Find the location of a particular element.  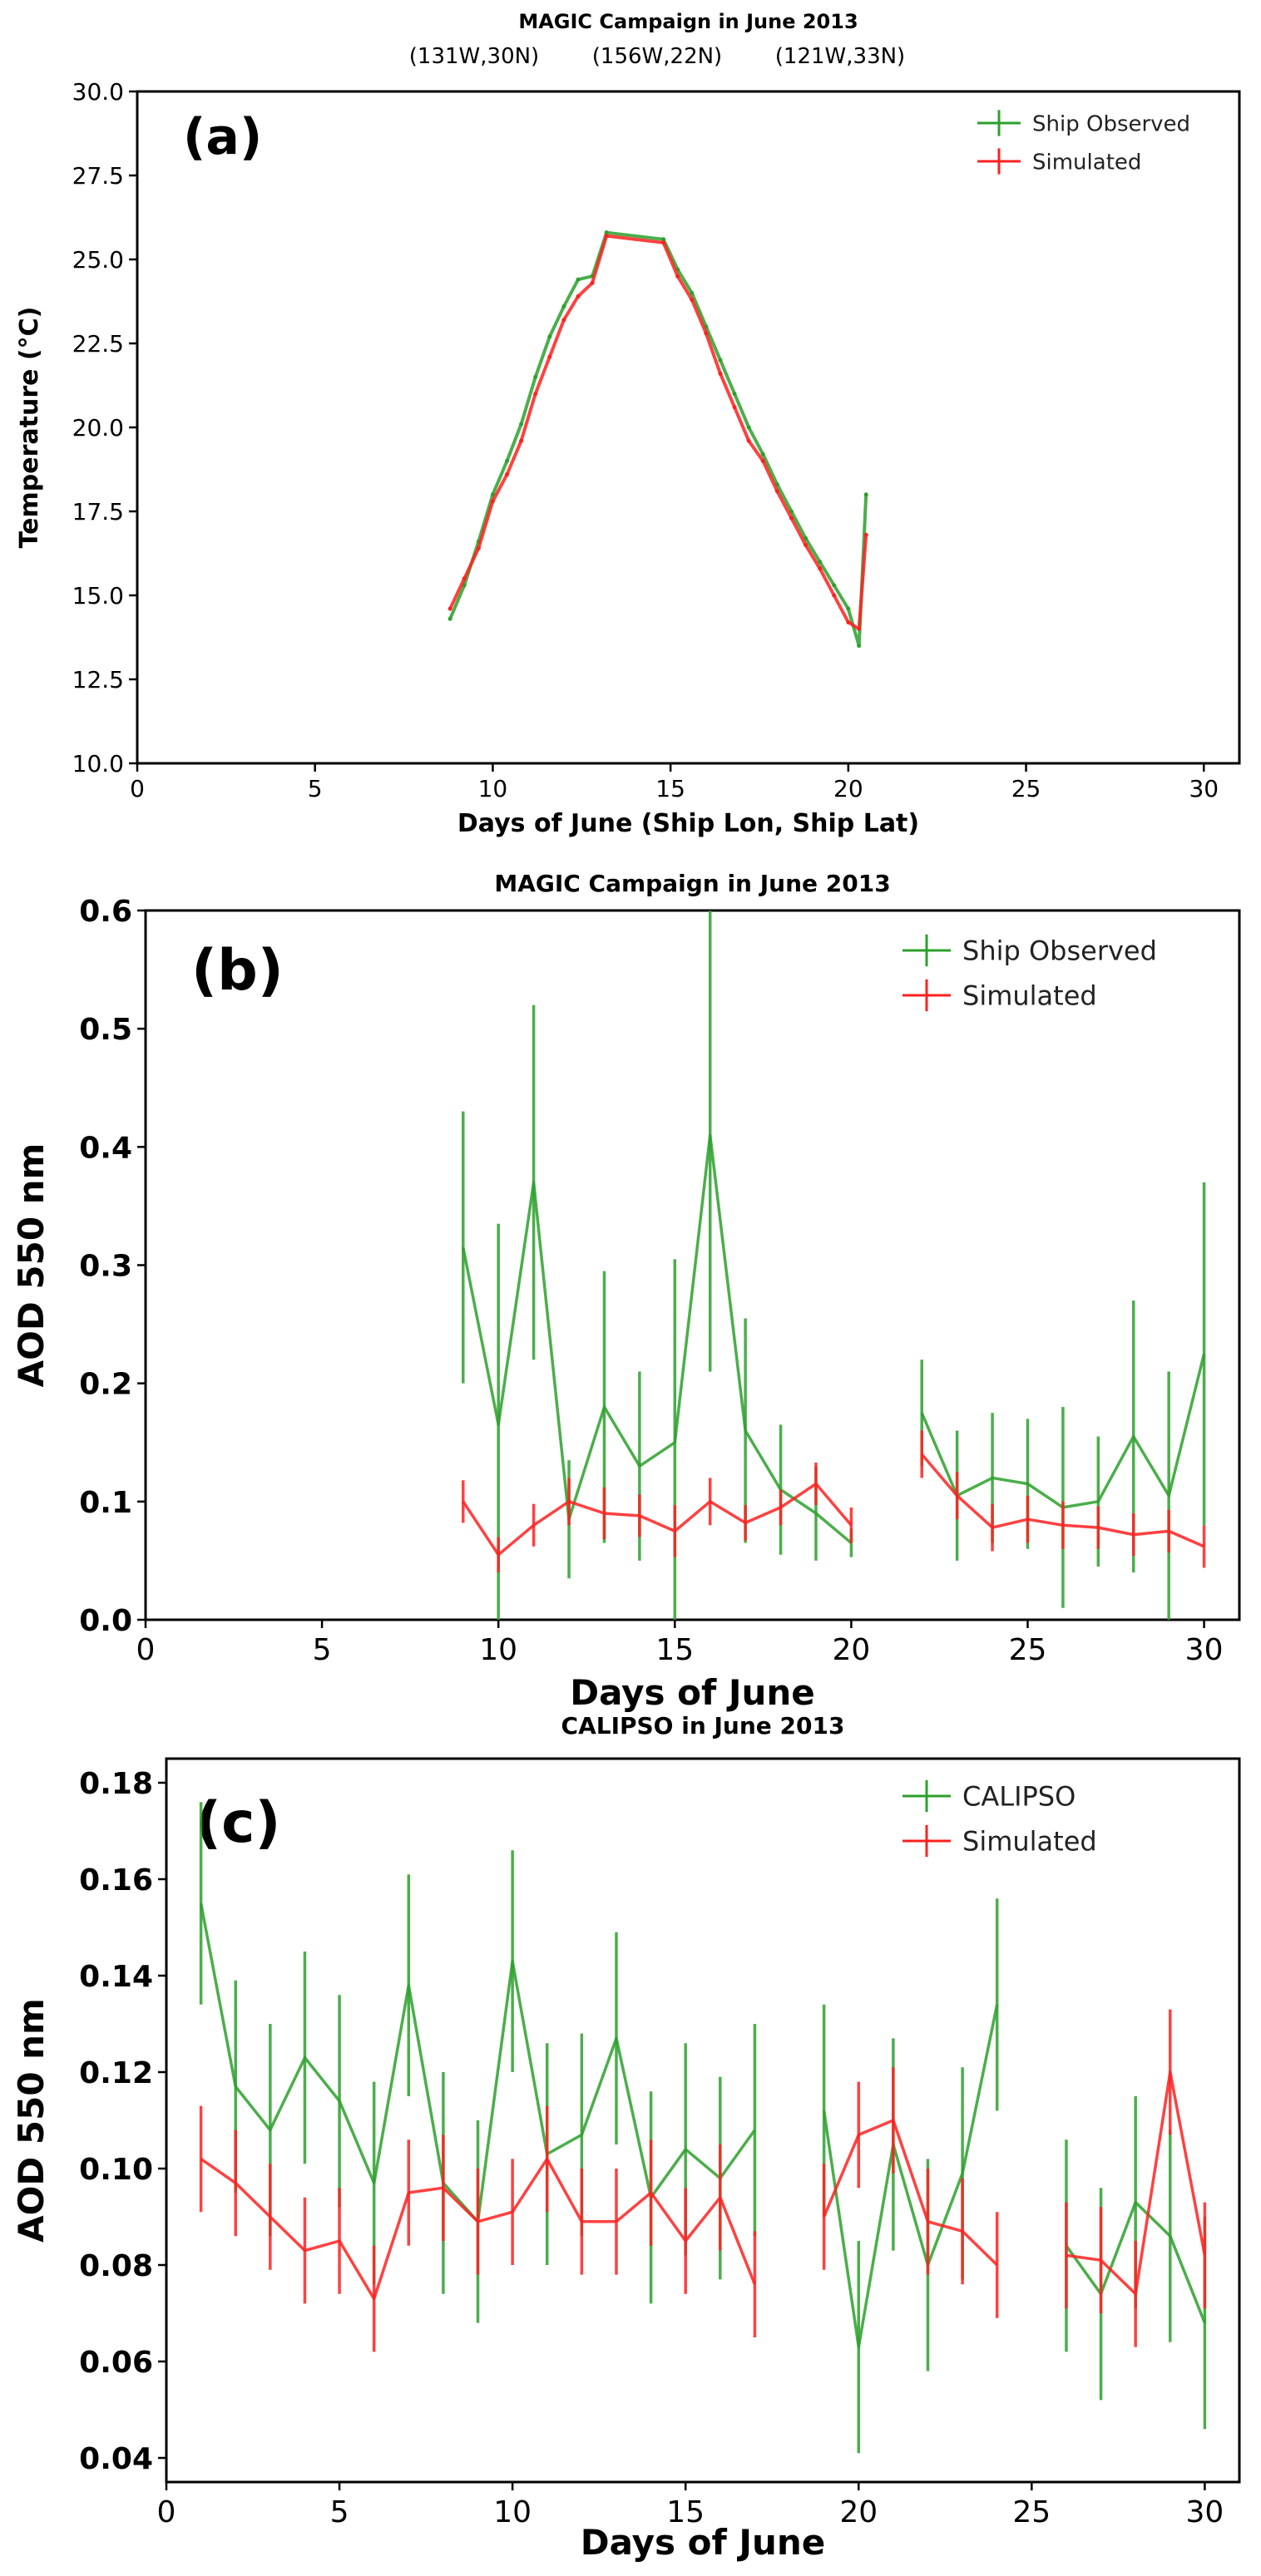

legend-label-ship-observed: Ship Observed is located at coordinates (1111, 123).